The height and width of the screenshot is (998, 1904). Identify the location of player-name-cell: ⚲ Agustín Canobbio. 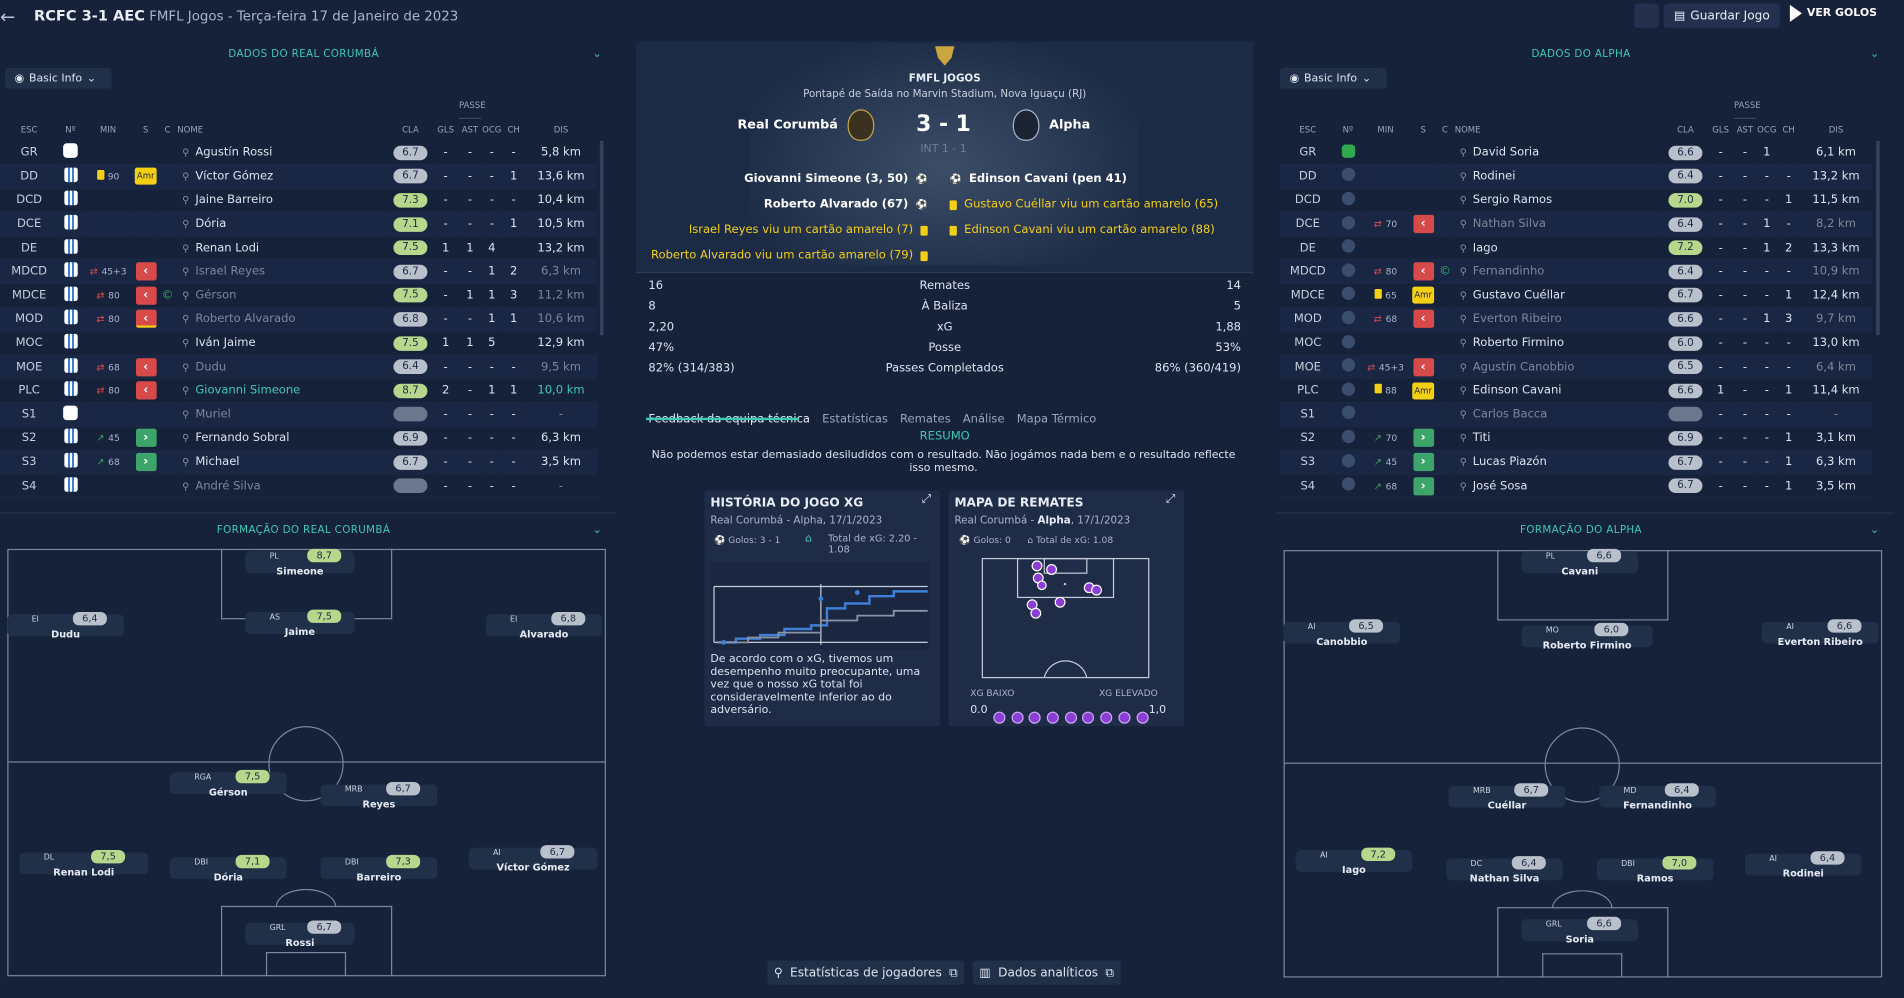
(1559, 367).